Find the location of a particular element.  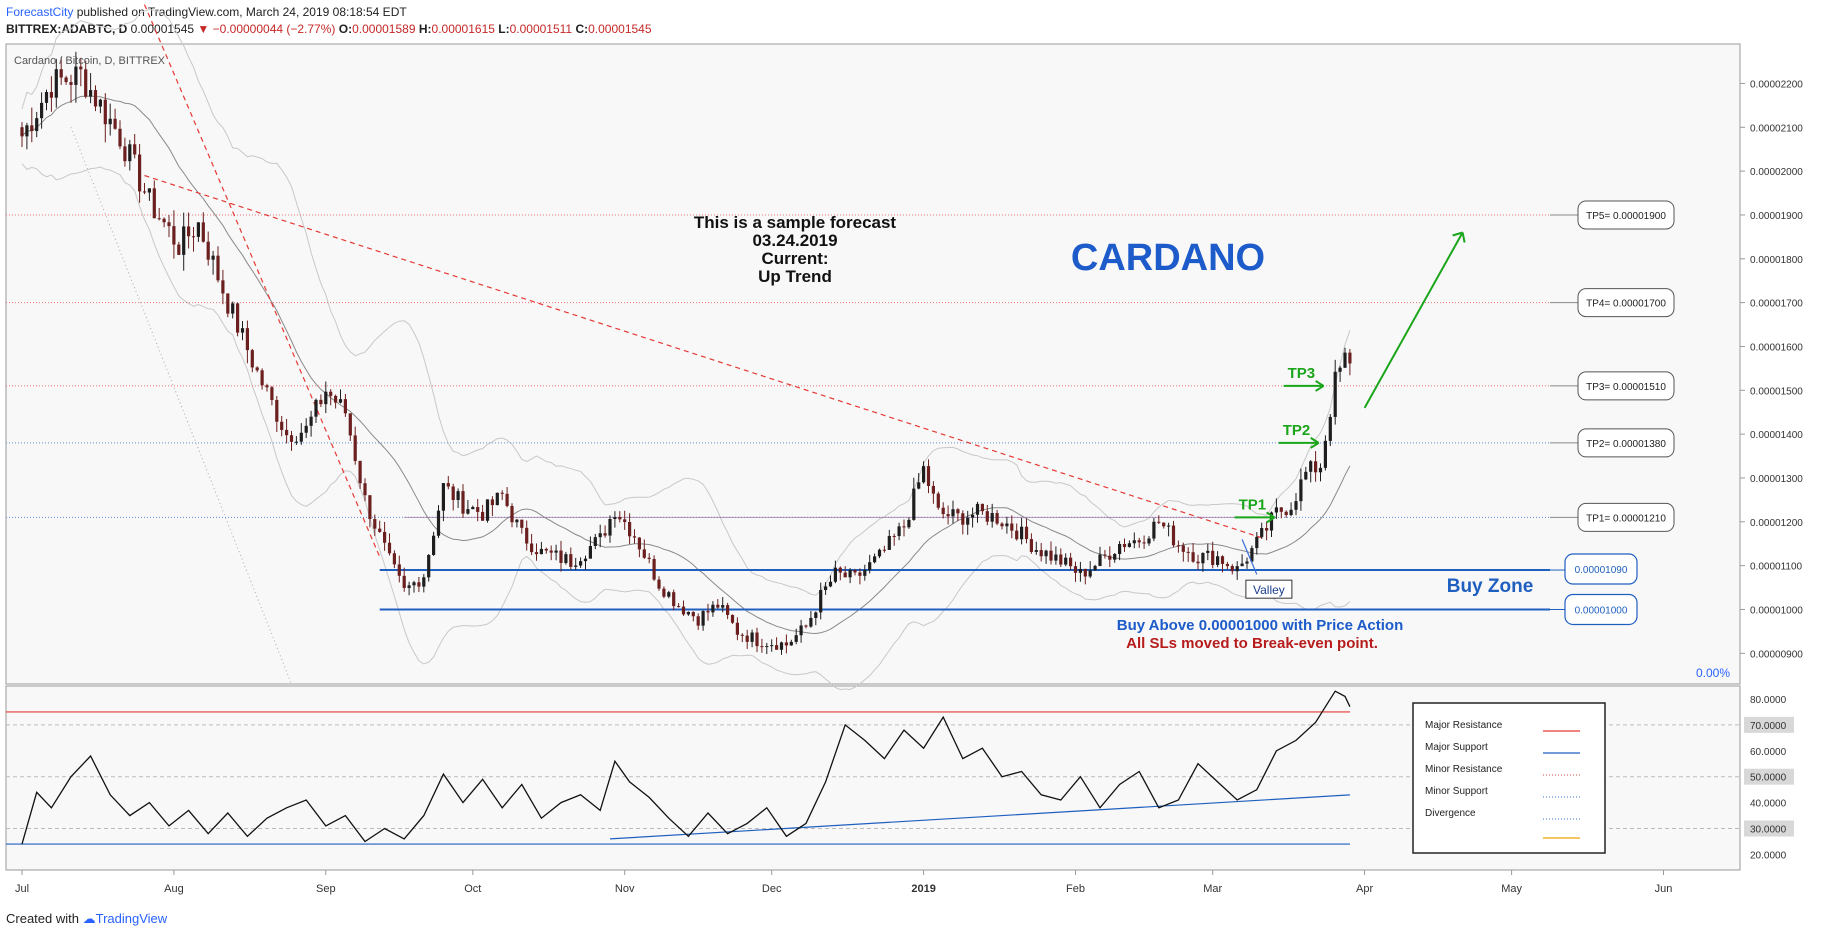

level-label-tp1: TP1= 0.00001210 is located at coordinates (1626, 518).